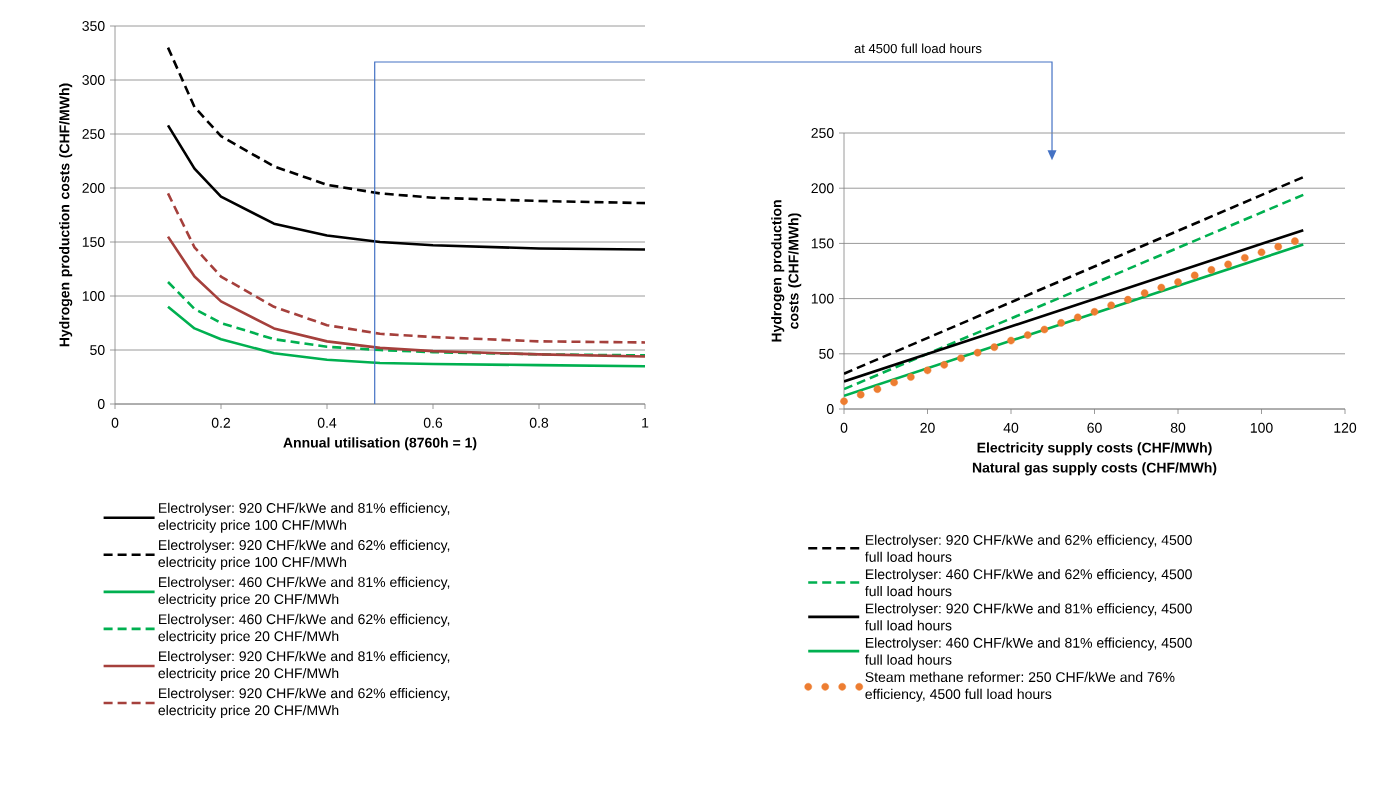 This screenshot has height=787, width=1373. I want to click on x-tick-label: 40, so click(1011, 427).